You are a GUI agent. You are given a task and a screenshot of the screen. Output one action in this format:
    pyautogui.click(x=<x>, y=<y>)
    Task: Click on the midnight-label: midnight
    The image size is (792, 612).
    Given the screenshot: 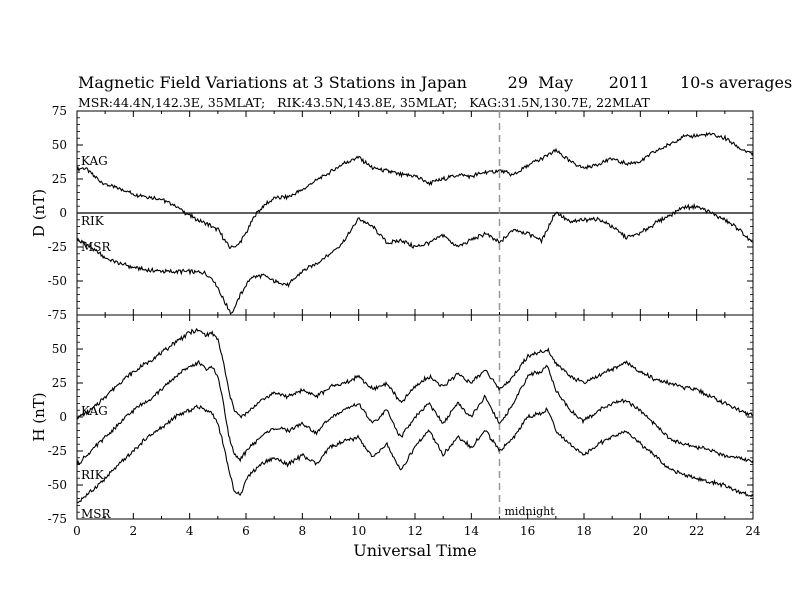 What is the action you would take?
    pyautogui.click(x=530, y=511)
    